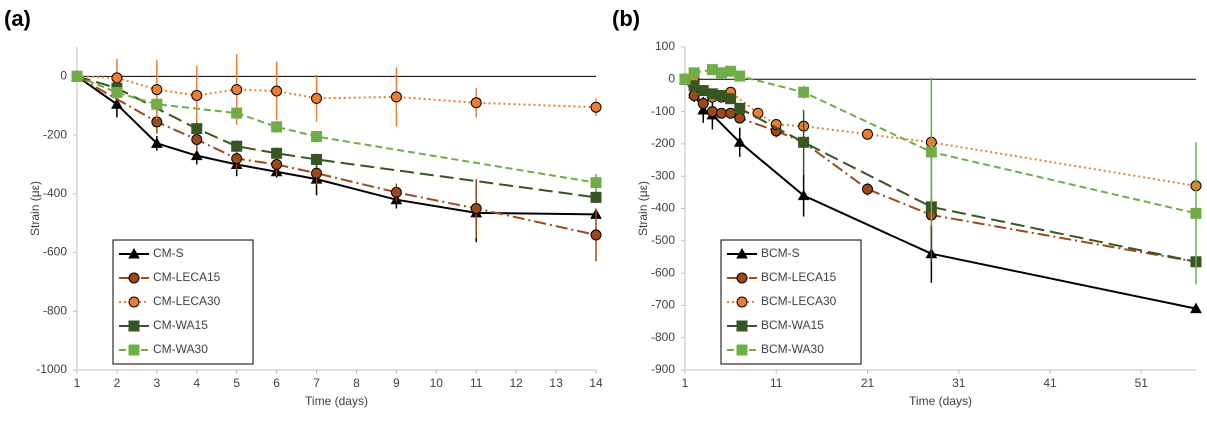 This screenshot has height=424, width=1207. I want to click on y-tick-label: -400, so click(663, 208).